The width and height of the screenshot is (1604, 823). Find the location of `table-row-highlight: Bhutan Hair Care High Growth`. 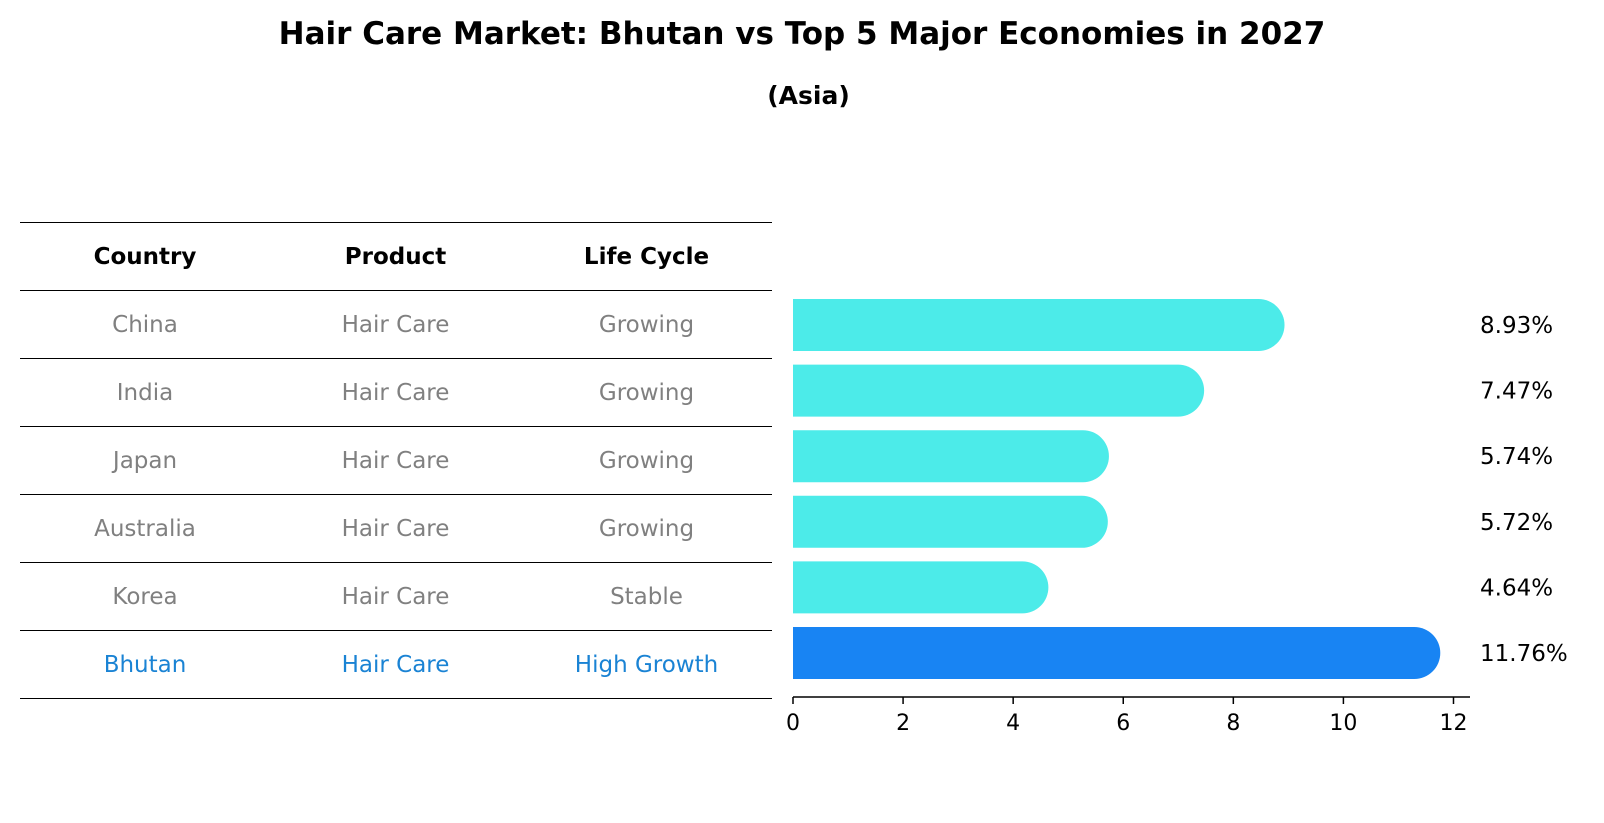

table-row-highlight: Bhutan Hair Care High Growth is located at coordinates (396, 664).